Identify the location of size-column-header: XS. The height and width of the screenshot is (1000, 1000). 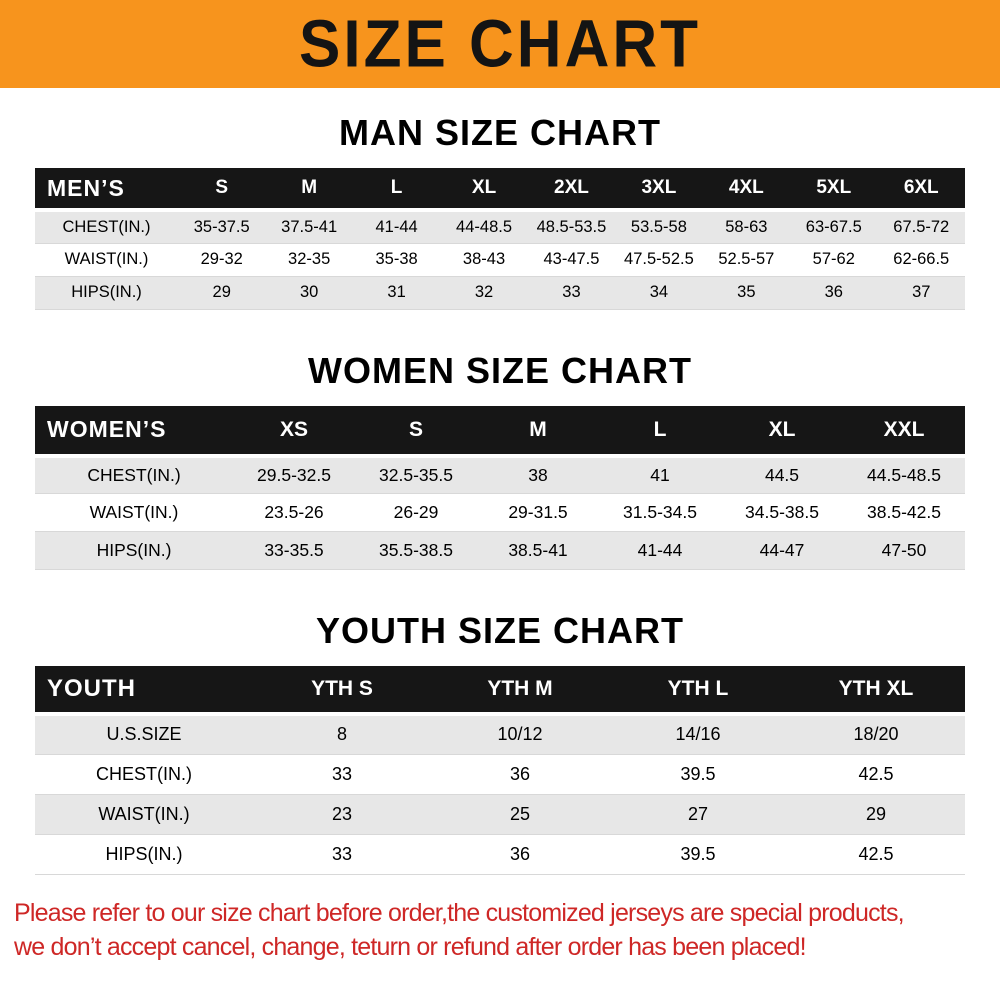
(293, 429).